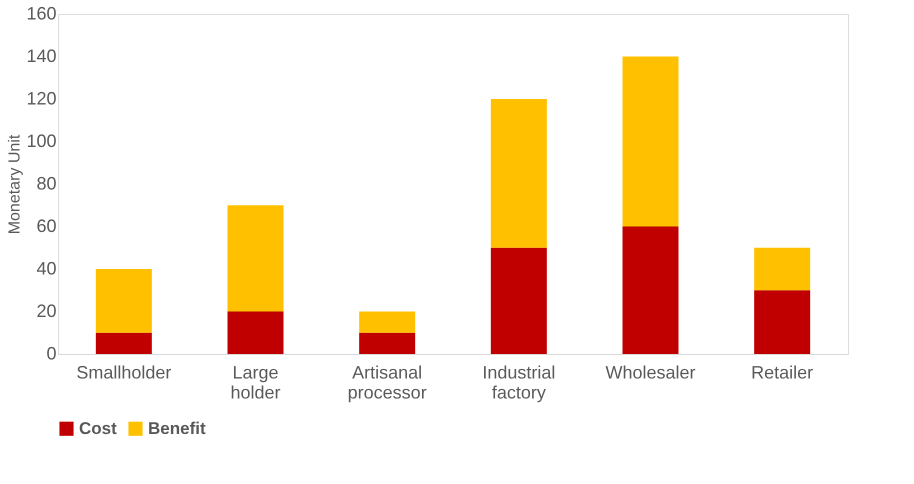  I want to click on y-tick-label: 100, so click(41, 141).